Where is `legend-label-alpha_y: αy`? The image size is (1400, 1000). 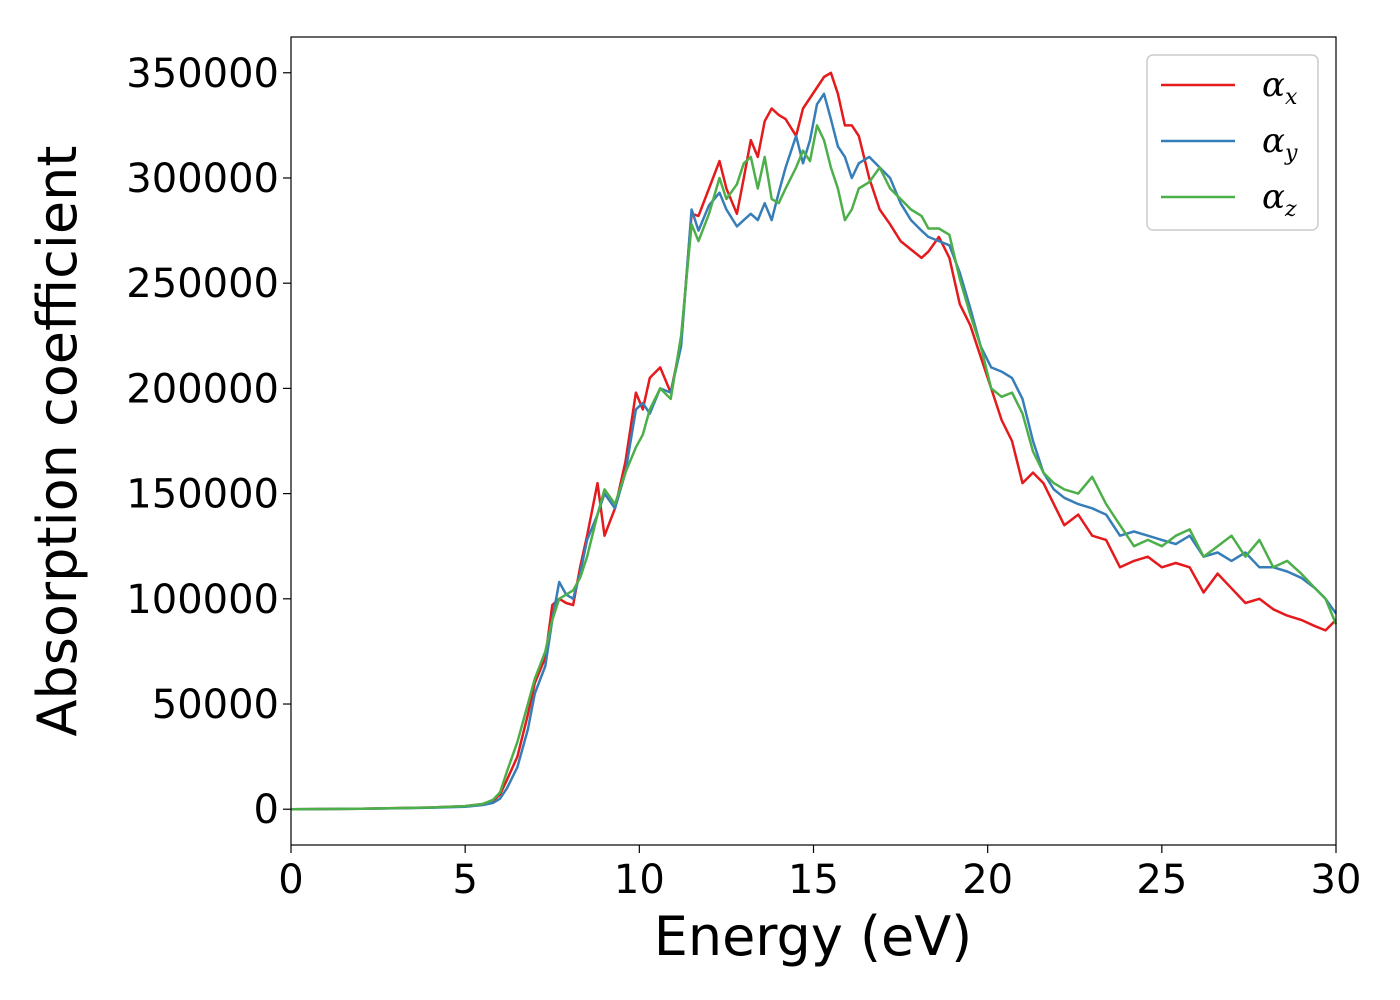
legend-label-alpha_y: αy is located at coordinates (1280, 143).